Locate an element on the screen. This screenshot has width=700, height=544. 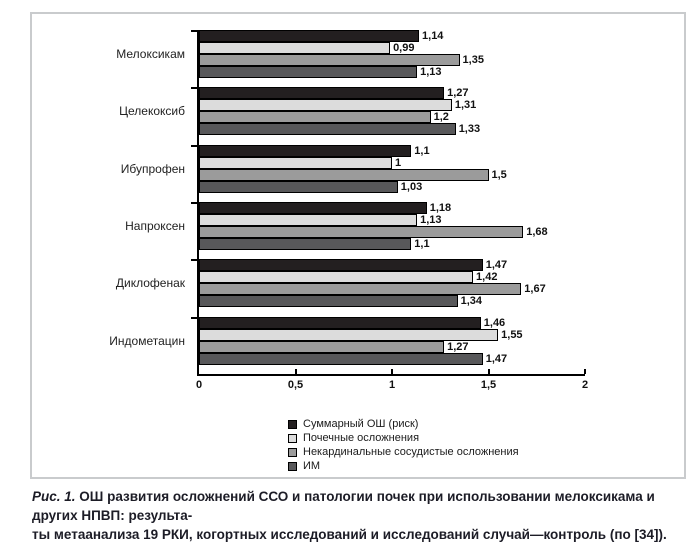
category-label: Целекоксиб is located at coordinates (152, 111).